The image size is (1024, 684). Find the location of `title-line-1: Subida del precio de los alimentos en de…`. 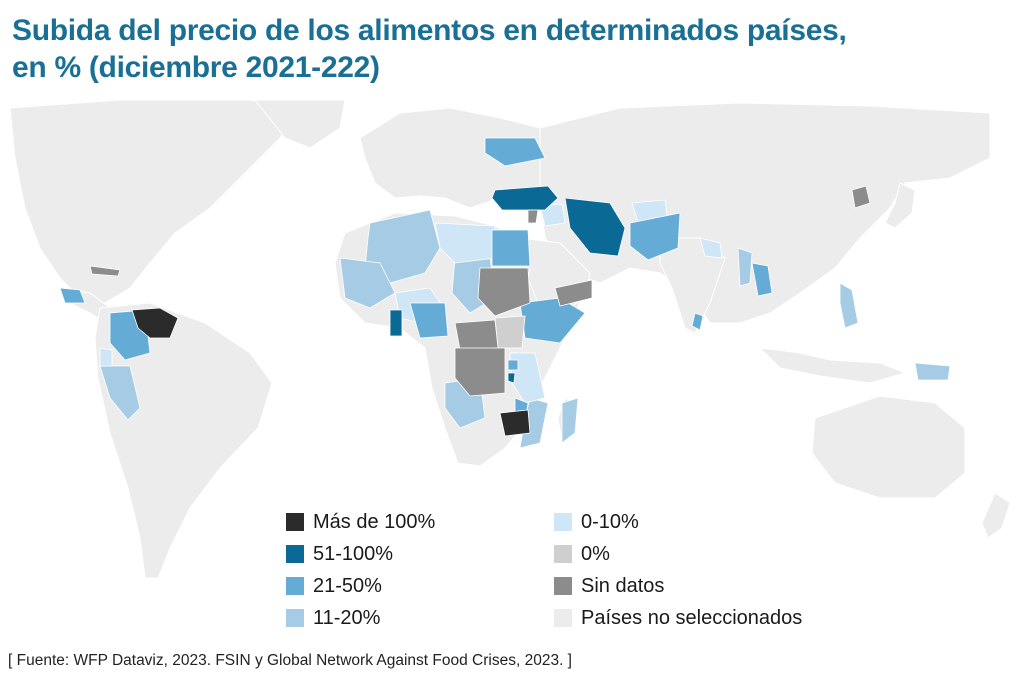

title-line-1: Subida del precio de los alimentos en de… is located at coordinates (429, 30).